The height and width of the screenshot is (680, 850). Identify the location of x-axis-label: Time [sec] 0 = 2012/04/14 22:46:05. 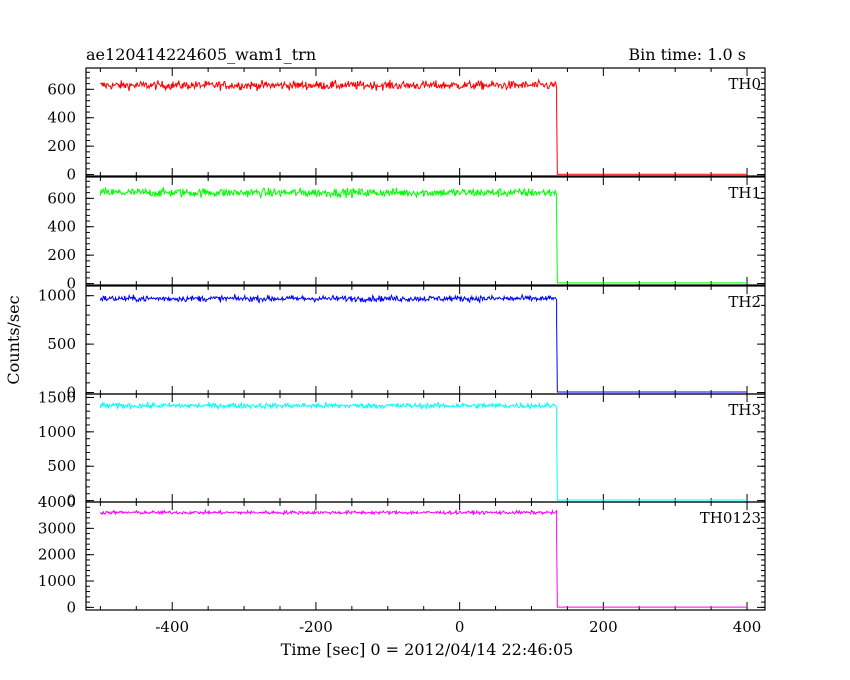
(427, 649).